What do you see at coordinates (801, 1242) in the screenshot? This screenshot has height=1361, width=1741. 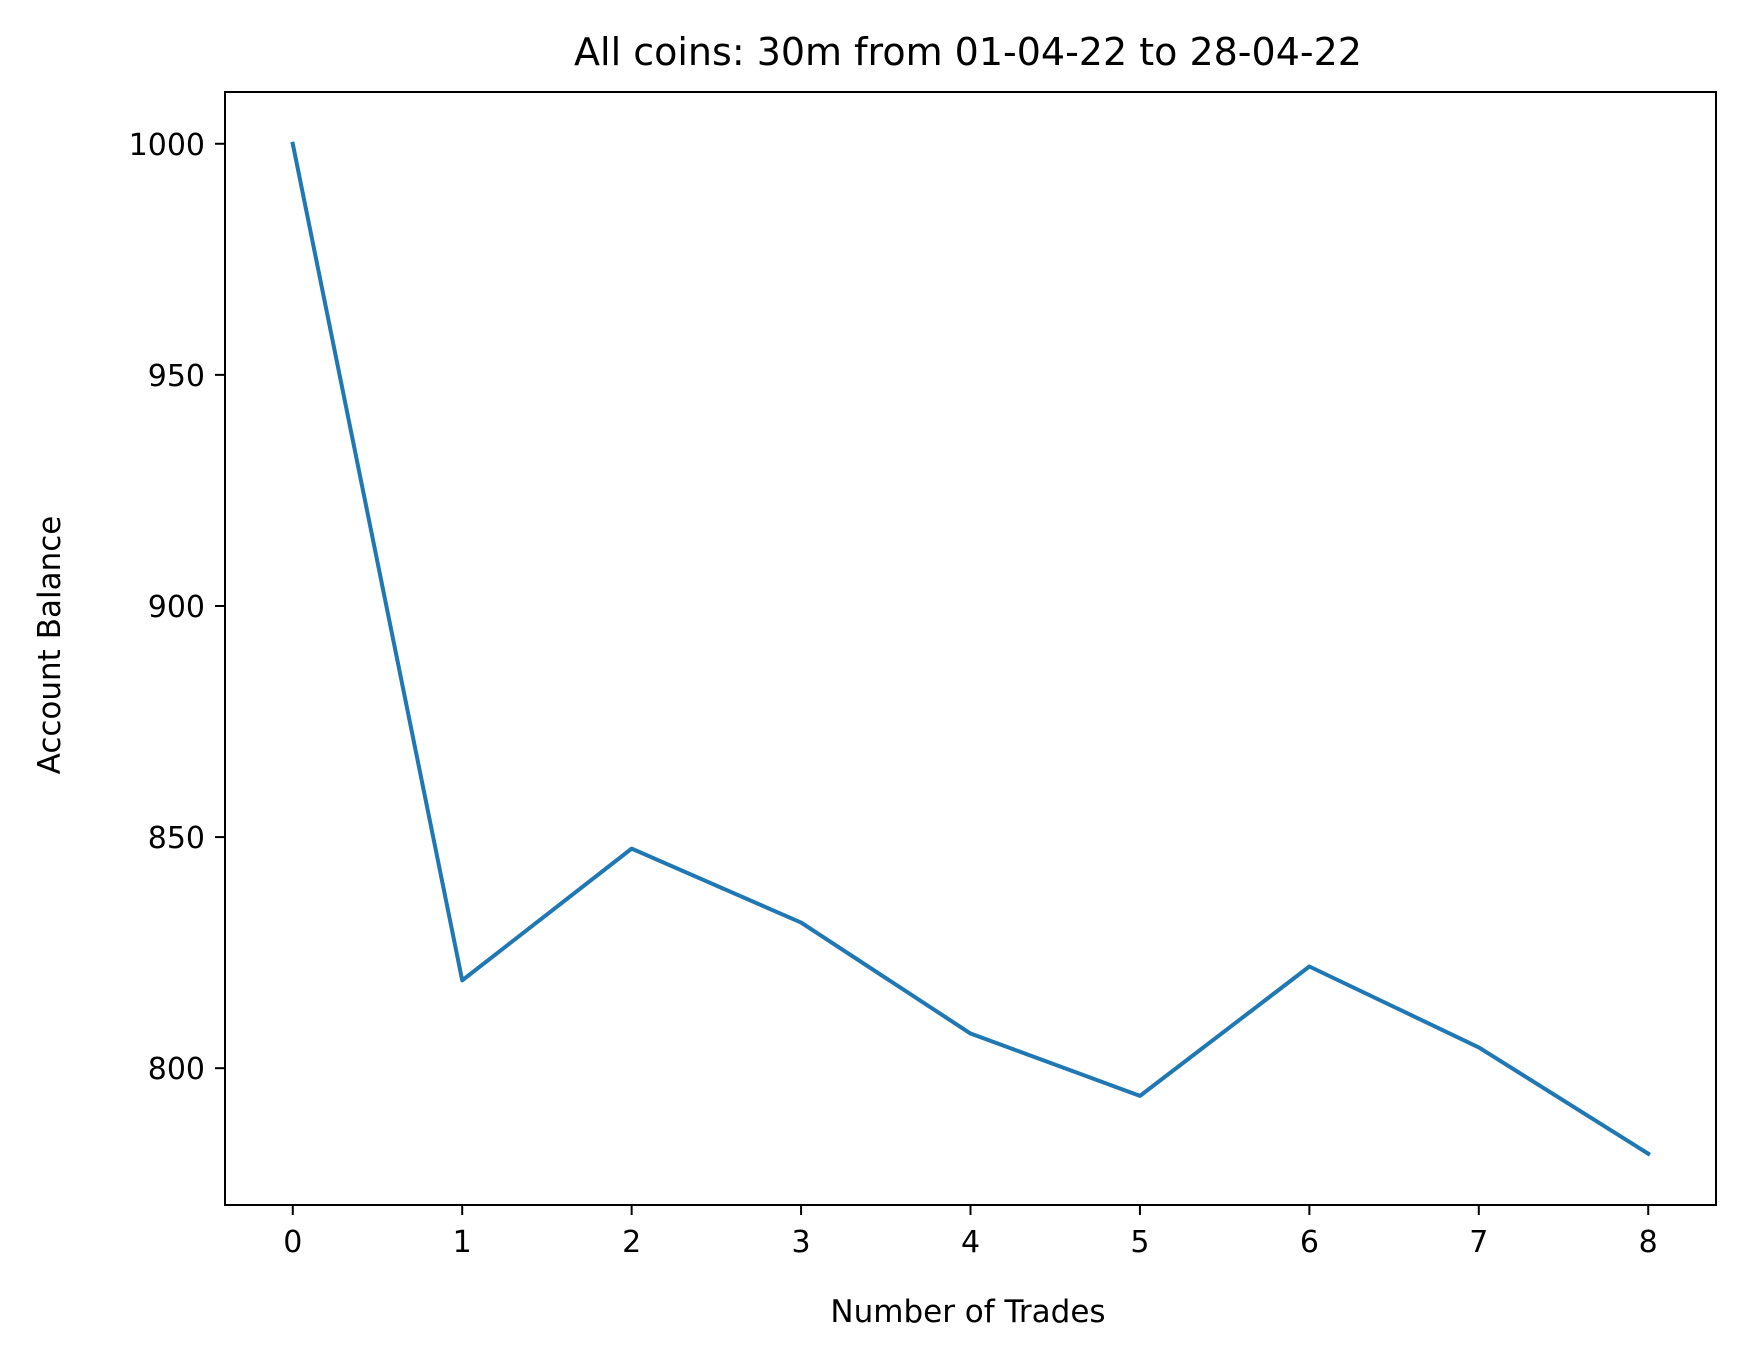 I see `x-tick-label: 3` at bounding box center [801, 1242].